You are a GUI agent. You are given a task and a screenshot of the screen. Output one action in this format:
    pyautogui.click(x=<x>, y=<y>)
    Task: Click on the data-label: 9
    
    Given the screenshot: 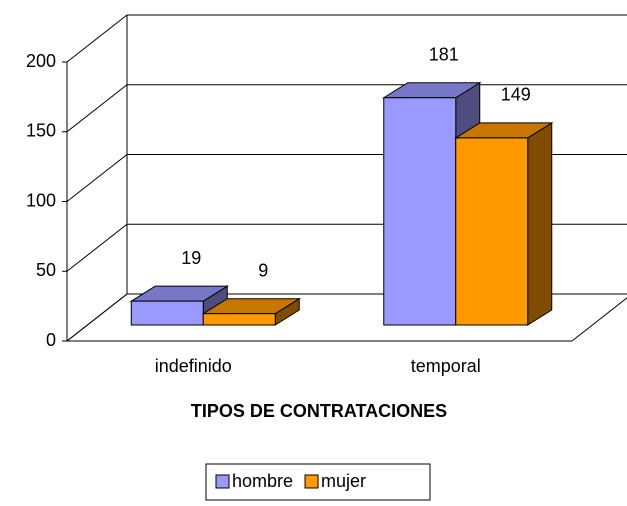 What is the action you would take?
    pyautogui.click(x=263, y=270)
    